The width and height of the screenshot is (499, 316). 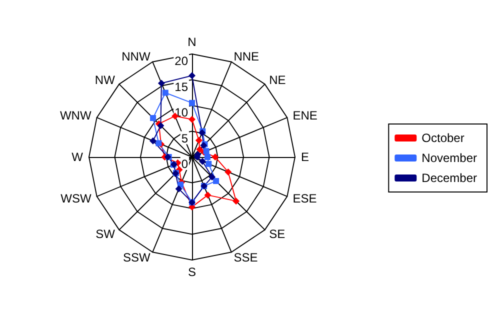 What do you see at coordinates (105, 79) in the screenshot?
I see `spoke-label: NW` at bounding box center [105, 79].